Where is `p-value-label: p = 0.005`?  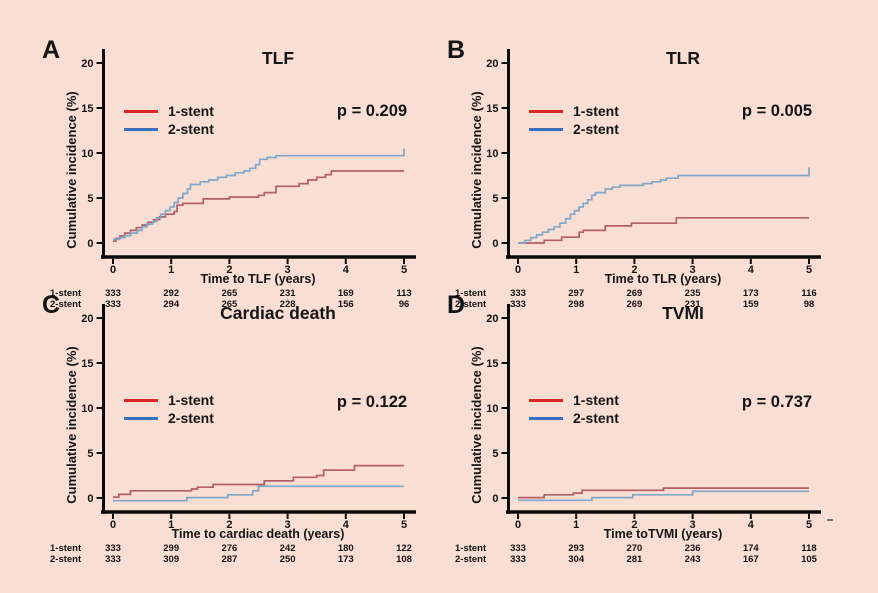 p-value-label: p = 0.005 is located at coordinates (777, 111).